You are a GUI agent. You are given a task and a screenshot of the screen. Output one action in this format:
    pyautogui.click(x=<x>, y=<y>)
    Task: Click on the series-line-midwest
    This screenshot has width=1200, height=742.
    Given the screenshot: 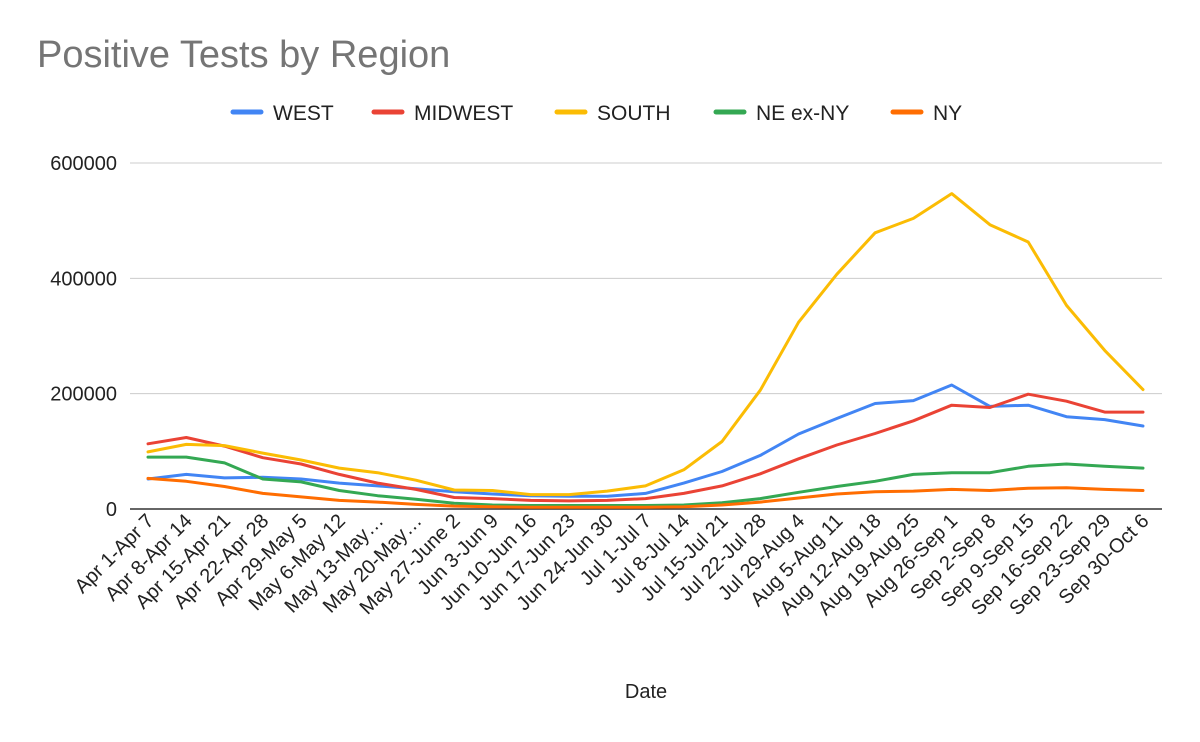 What is the action you would take?
    pyautogui.click(x=645, y=447)
    